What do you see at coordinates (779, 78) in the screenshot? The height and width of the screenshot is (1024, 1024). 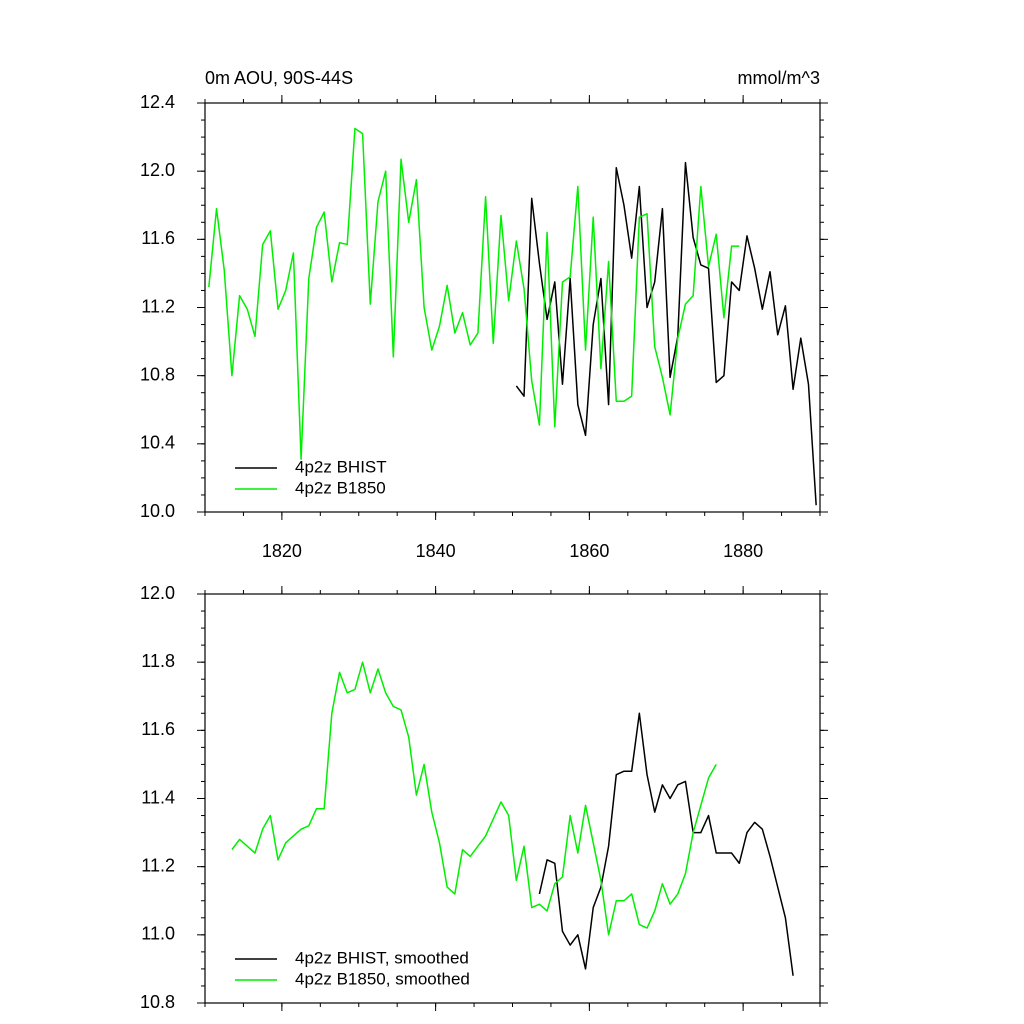 I see `units-label: mmol/m^3` at bounding box center [779, 78].